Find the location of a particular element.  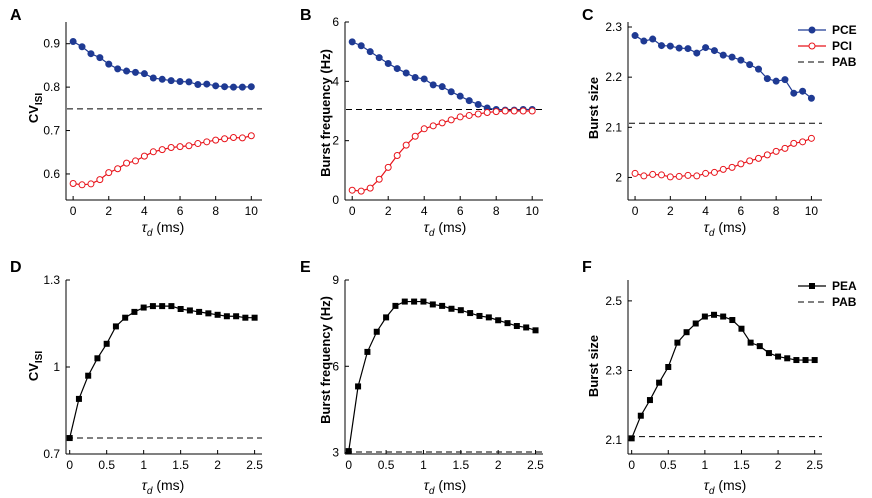

plot-a: 0 2 4 6 8 10 0.6 0.7 0.8 0.9 is located at coordinates (152, 120).